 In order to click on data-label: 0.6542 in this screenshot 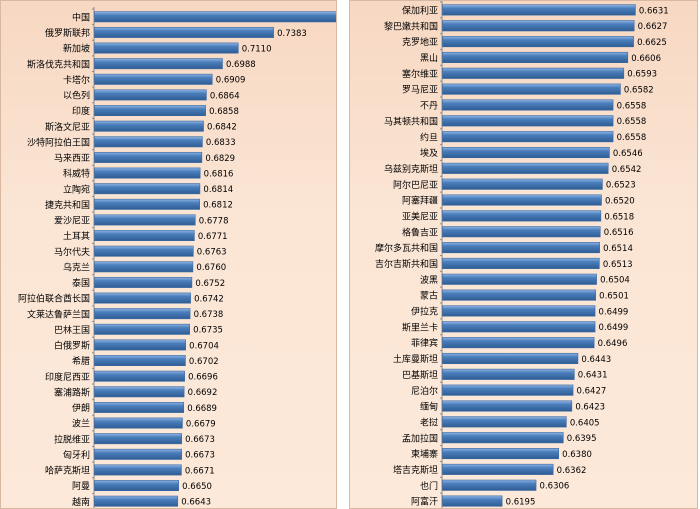, I will do `click(627, 170)`.